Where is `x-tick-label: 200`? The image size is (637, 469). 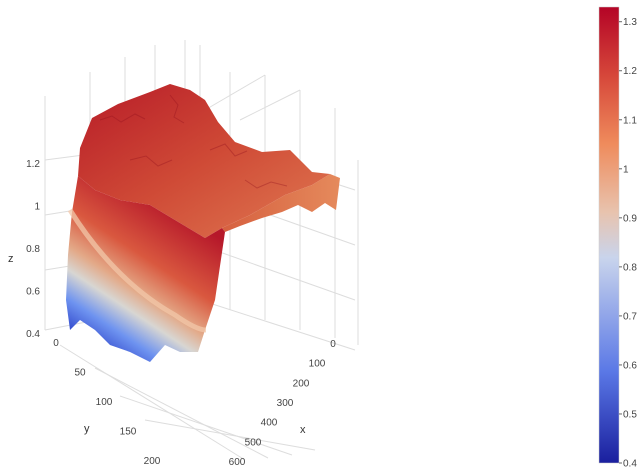 x-tick-label: 200 is located at coordinates (301, 383).